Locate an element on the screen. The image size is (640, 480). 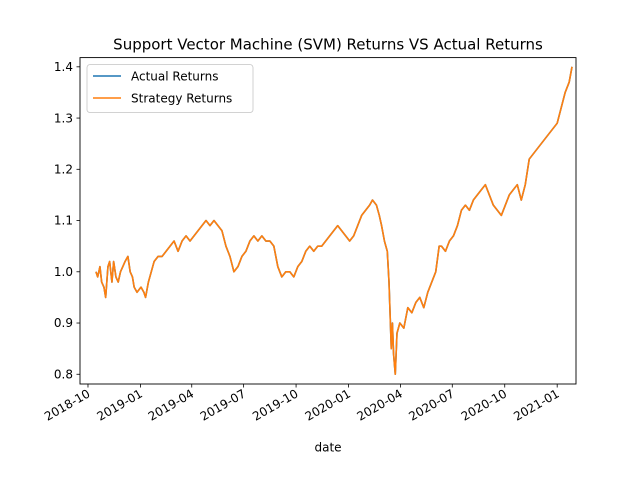
legend: Actual Returns Strategy Returns is located at coordinates (170, 89).